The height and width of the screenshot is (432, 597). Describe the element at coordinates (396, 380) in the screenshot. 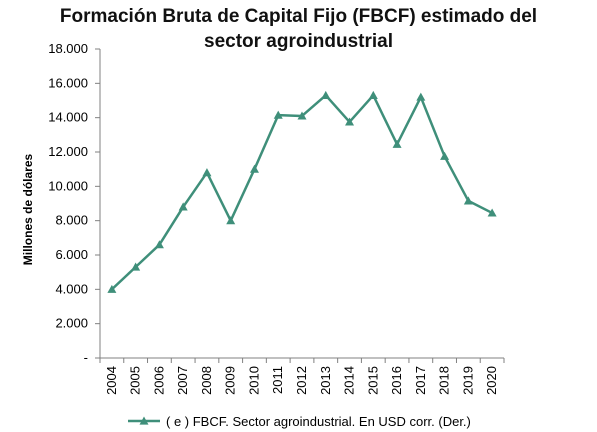

I see `x-tick-label: 2016` at that location.